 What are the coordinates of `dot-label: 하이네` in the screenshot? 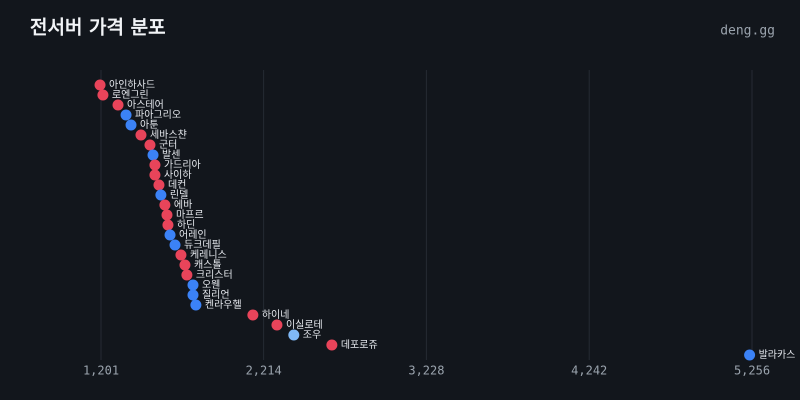 It's located at (276, 314).